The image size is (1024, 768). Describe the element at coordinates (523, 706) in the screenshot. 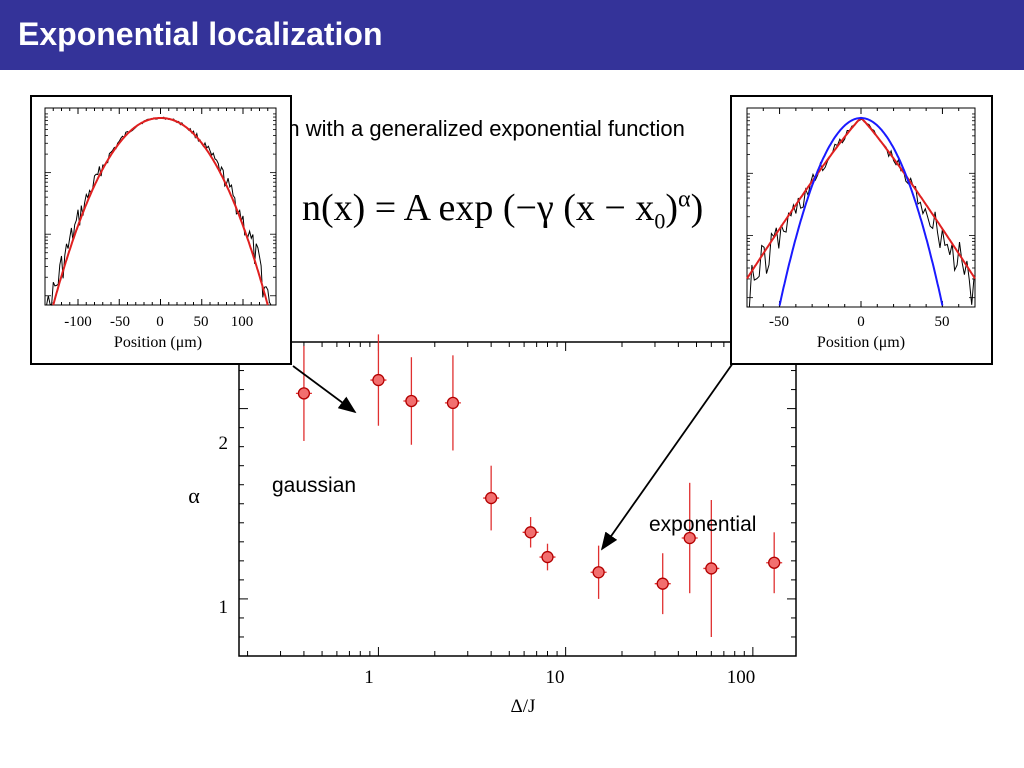

I see `x-axis-label: Δ/J` at that location.